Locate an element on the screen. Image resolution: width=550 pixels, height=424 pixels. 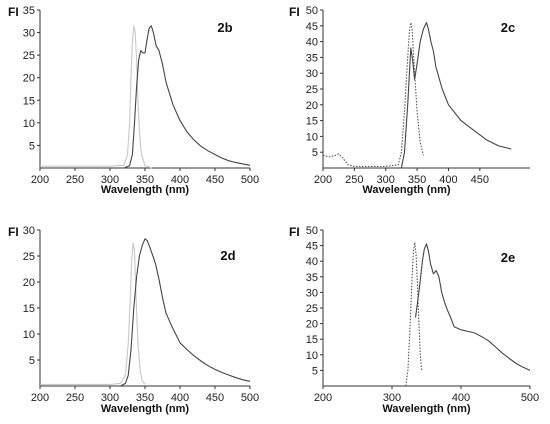
panel-annotation: 2d is located at coordinates (227, 255).